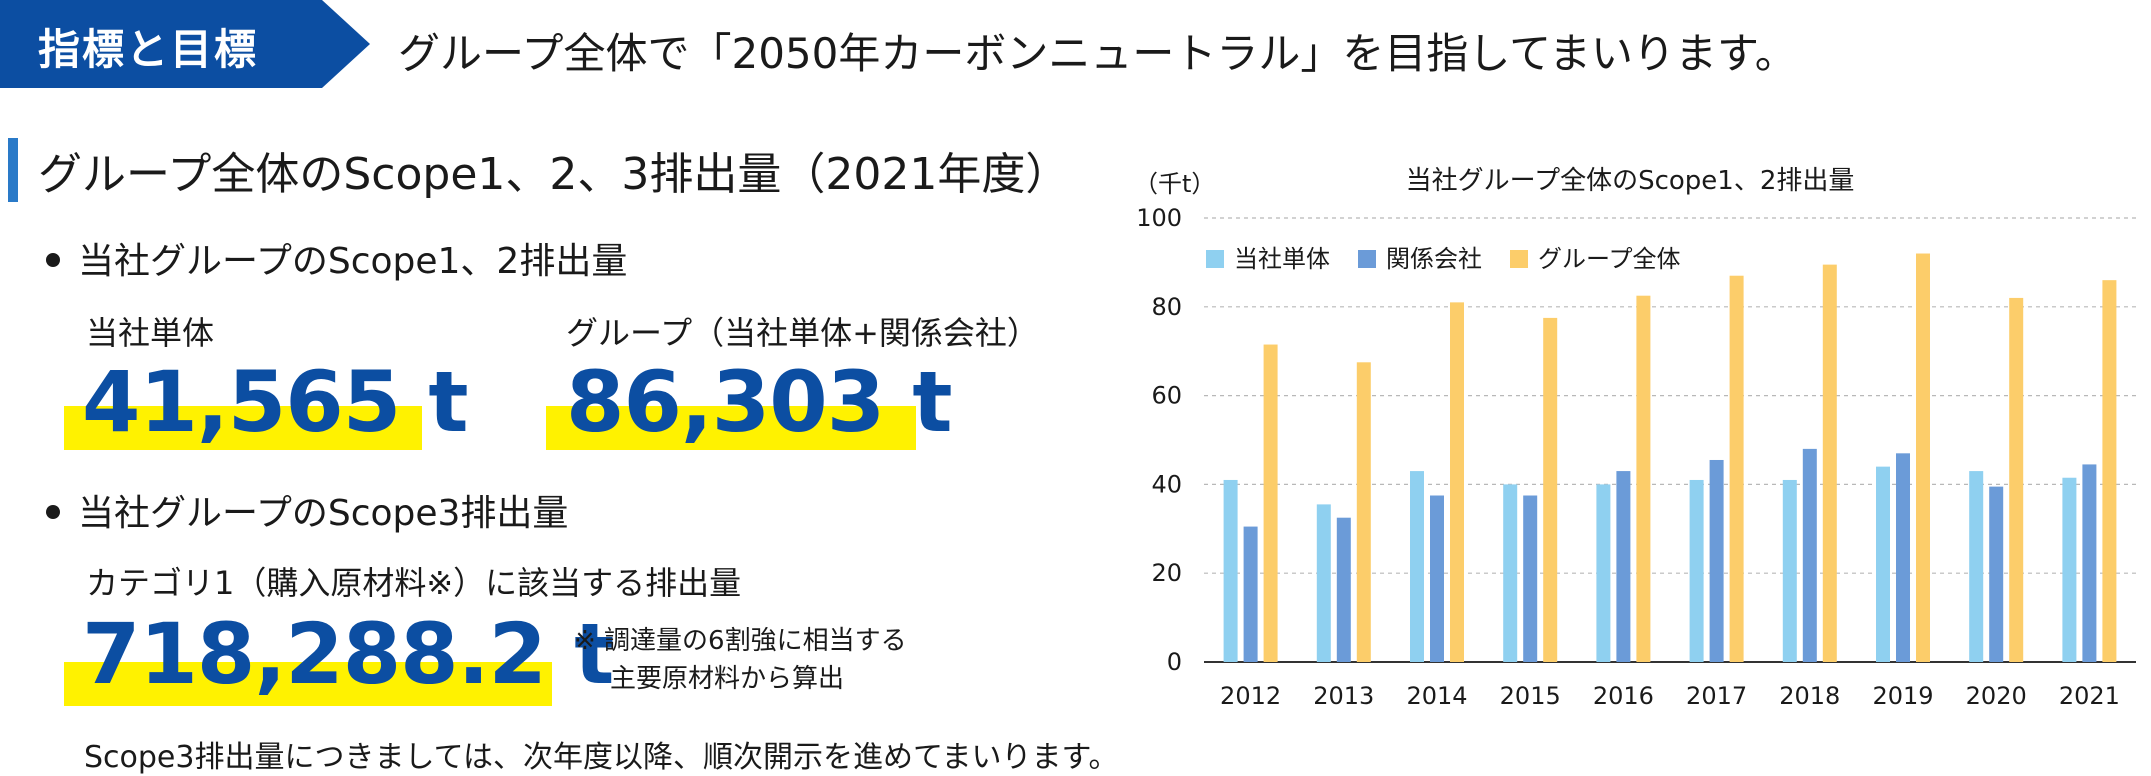 The image size is (2151, 776). Describe the element at coordinates (1166, 484) in the screenshot. I see `y-tick-label: 40` at that location.